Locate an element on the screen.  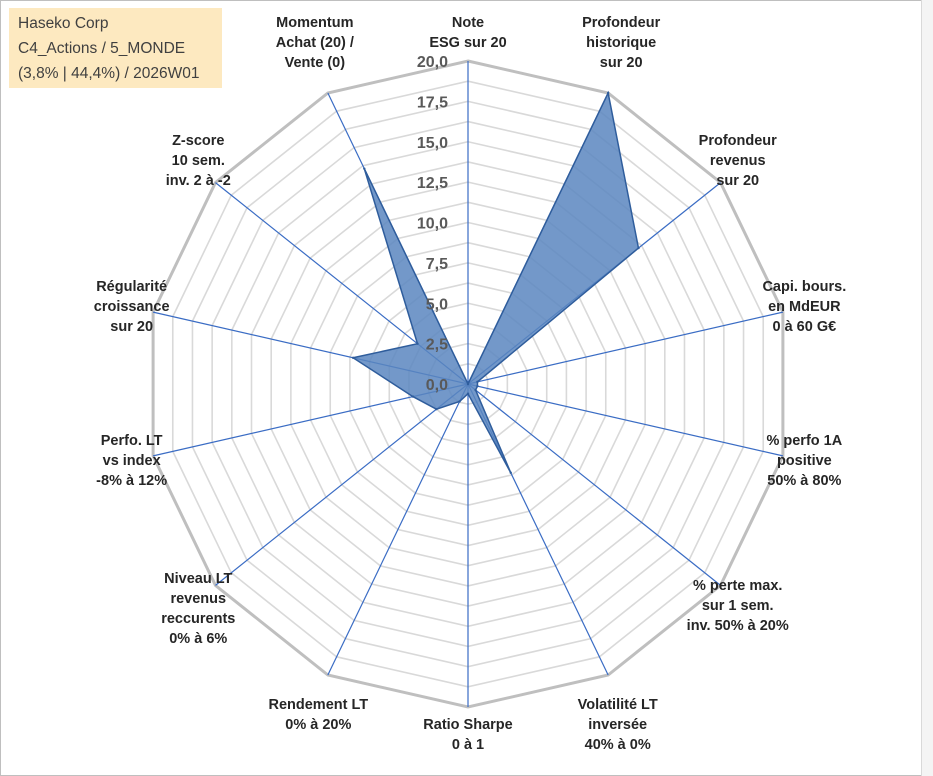
axis-label-line: Z-score is located at coordinates (198, 141).